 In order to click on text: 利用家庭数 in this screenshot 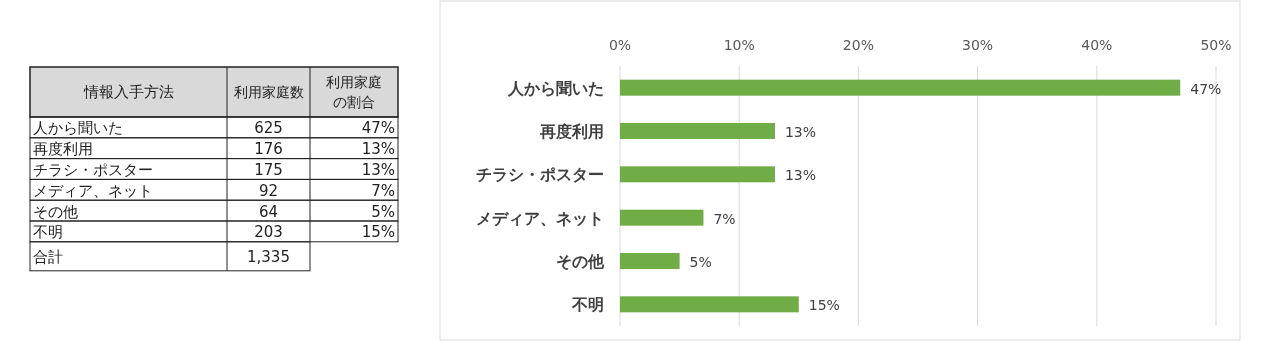, I will do `click(268, 92)`.